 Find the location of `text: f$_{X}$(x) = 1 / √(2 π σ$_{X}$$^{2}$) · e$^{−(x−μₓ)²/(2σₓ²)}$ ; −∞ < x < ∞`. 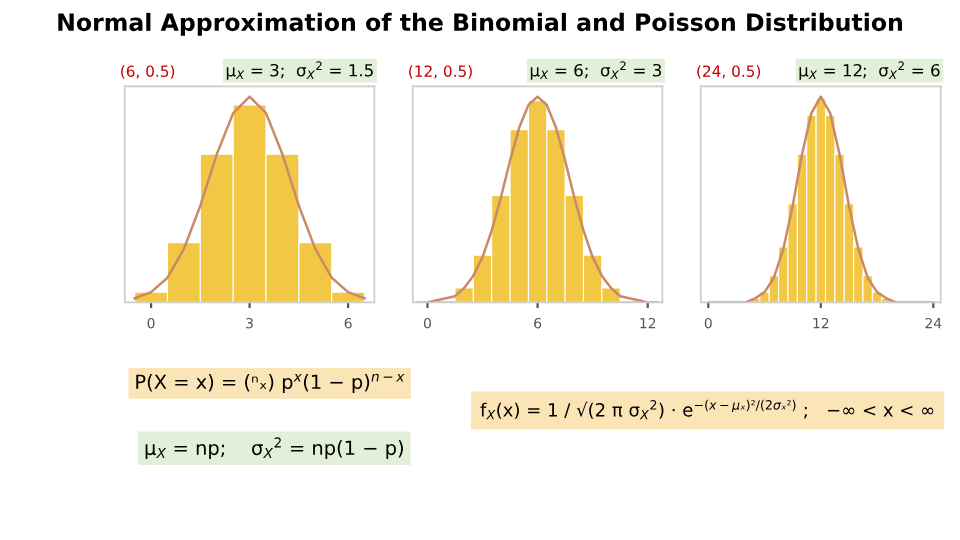

text: f$_{X}$(x) = 1 / √(2 π σ$_{X}$$^{2}$) · e$^{−(x−μₓ)²/(2σₓ²)}$ ; −∞ < x < ∞ is located at coordinates (707, 409).